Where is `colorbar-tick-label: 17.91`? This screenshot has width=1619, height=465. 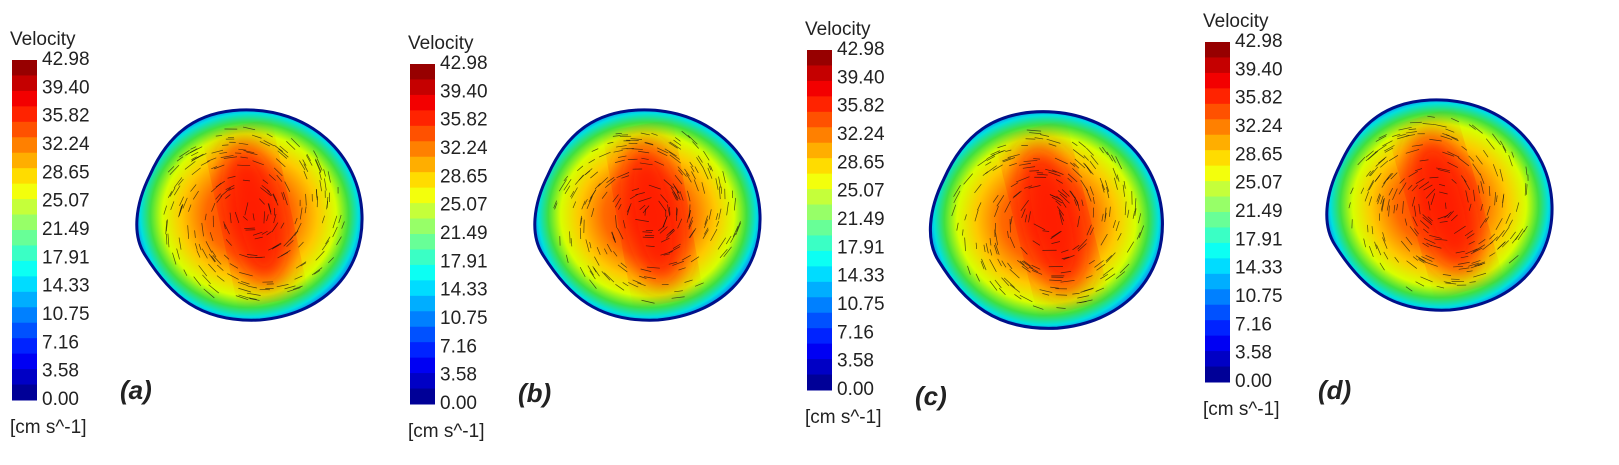 colorbar-tick-label: 17.91 is located at coordinates (66, 257).